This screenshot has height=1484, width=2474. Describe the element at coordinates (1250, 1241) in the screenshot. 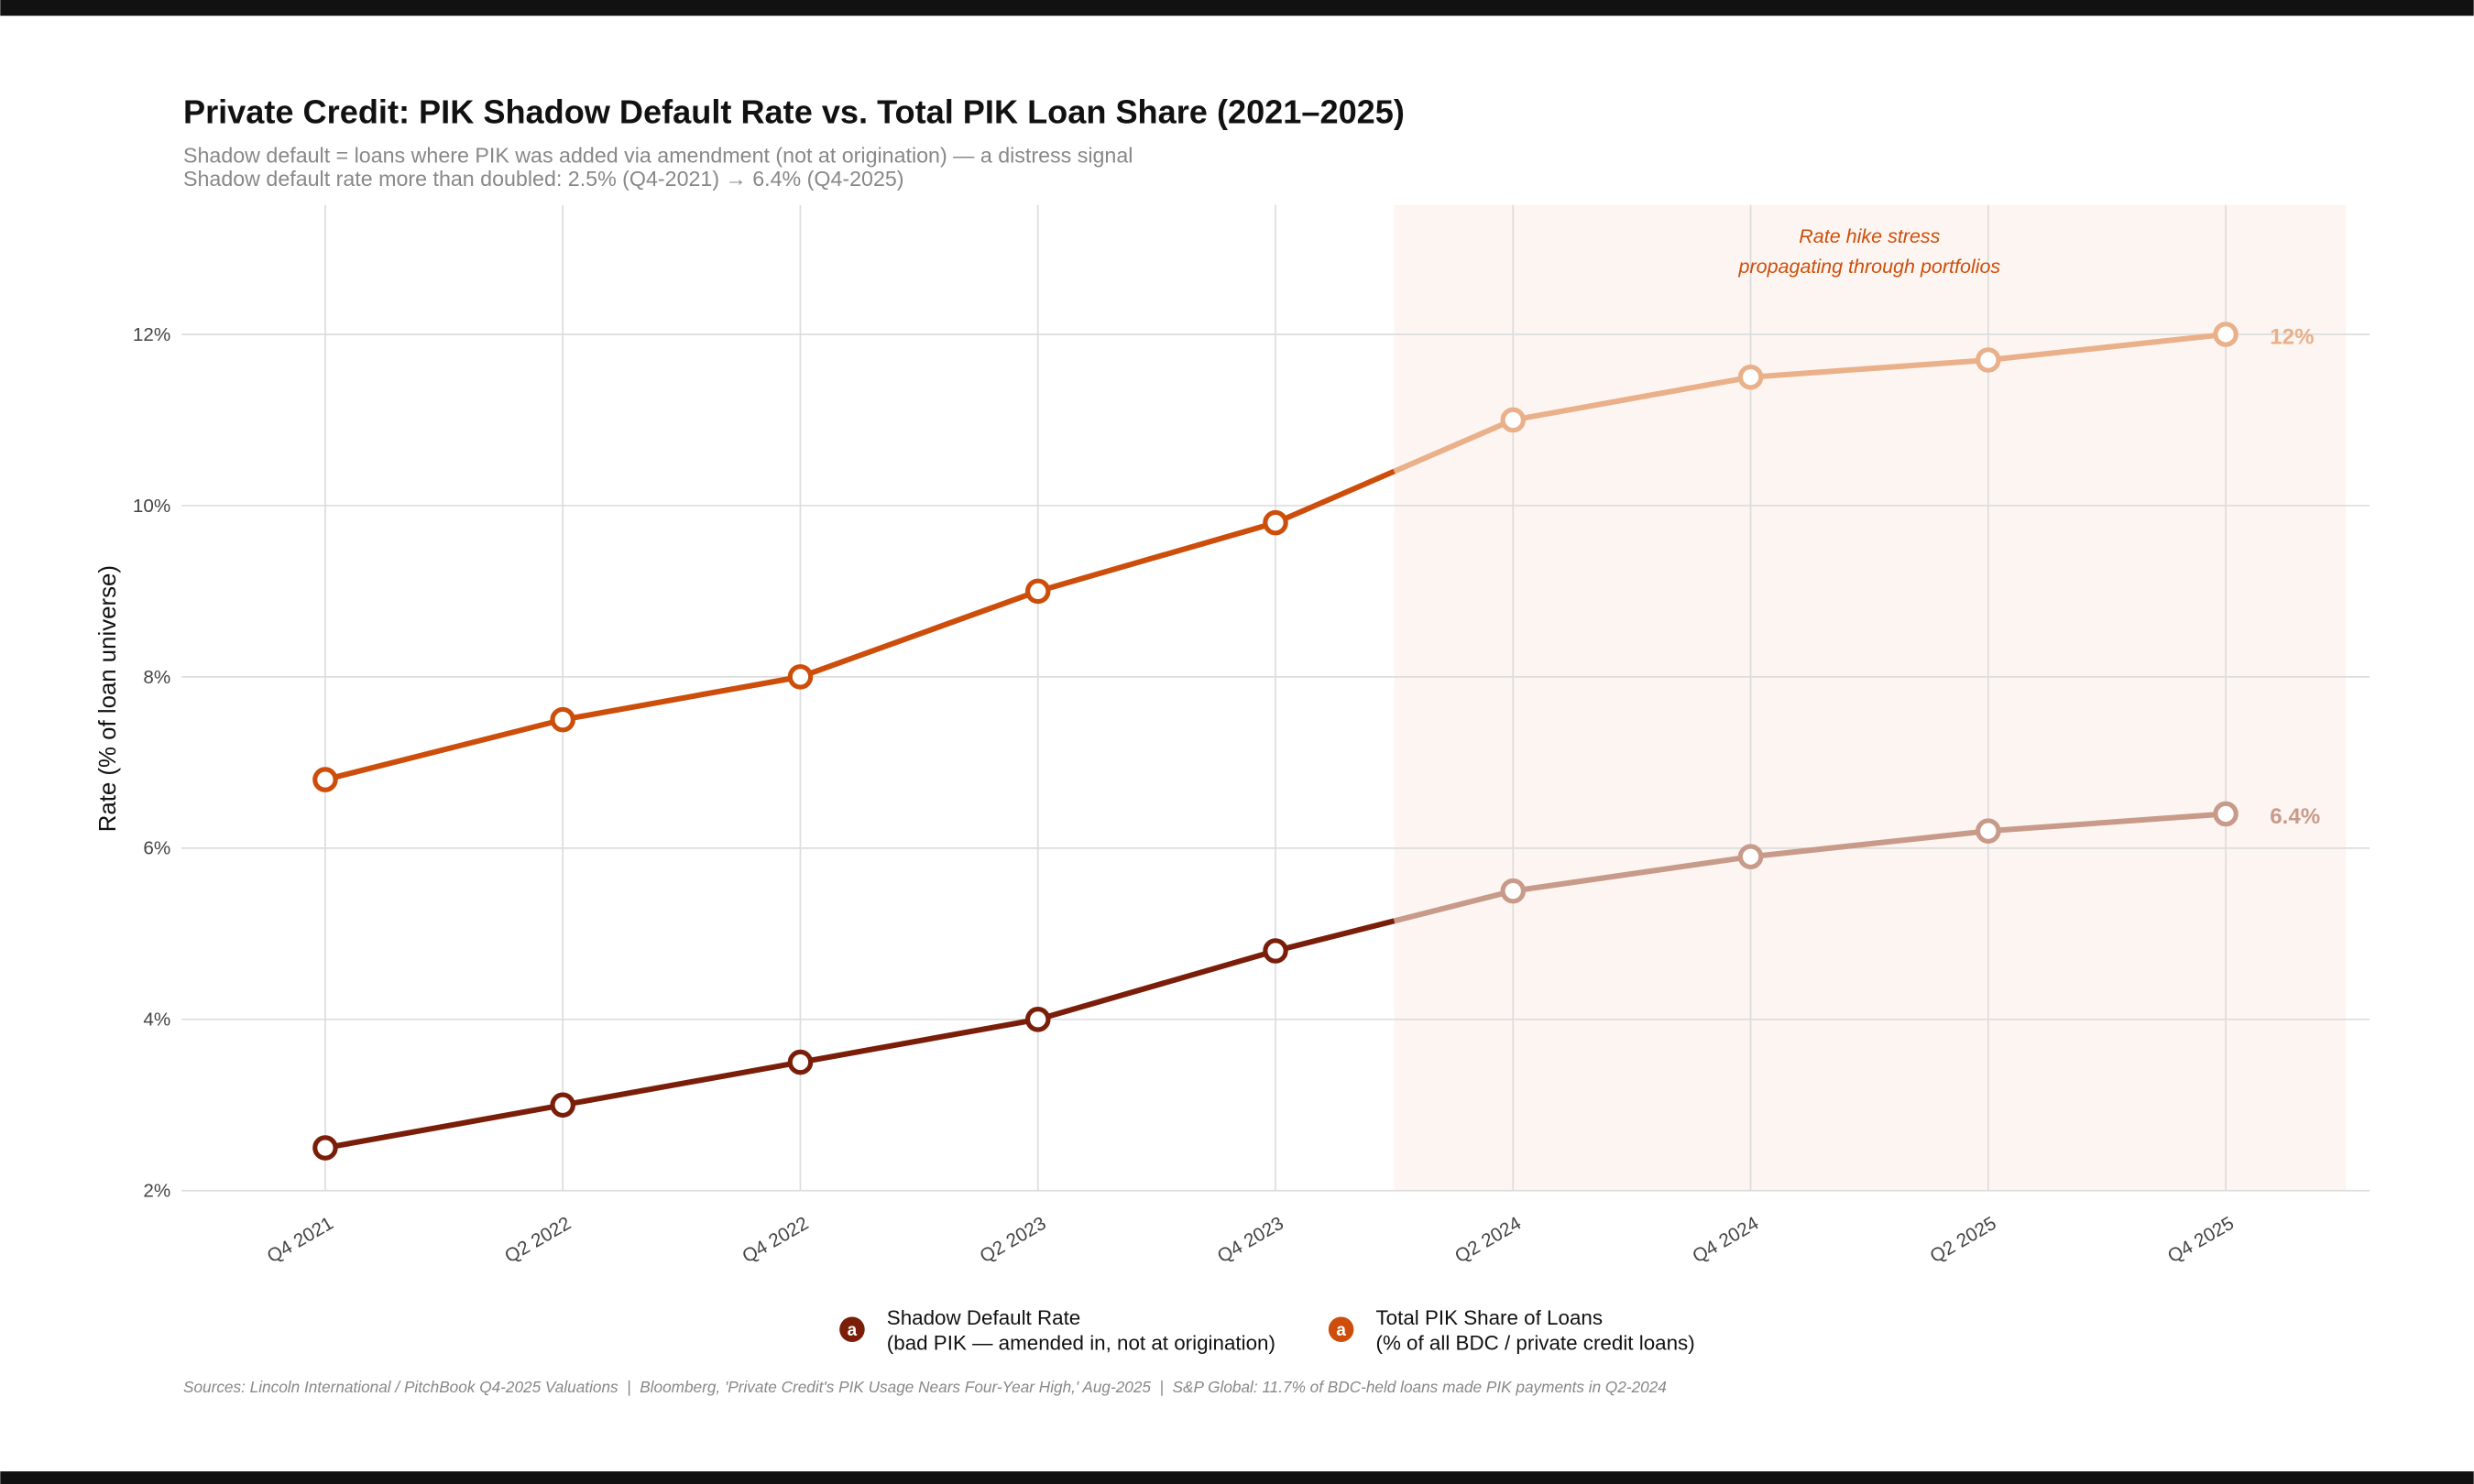

I see `x-tick-label: Q4 2023` at that location.